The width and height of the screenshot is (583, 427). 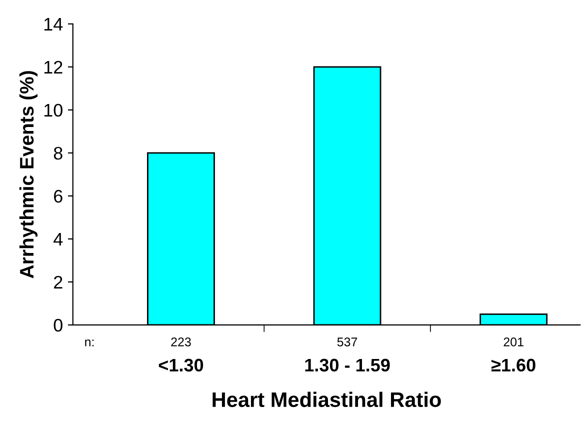 I want to click on text: 201, so click(x=514, y=342).